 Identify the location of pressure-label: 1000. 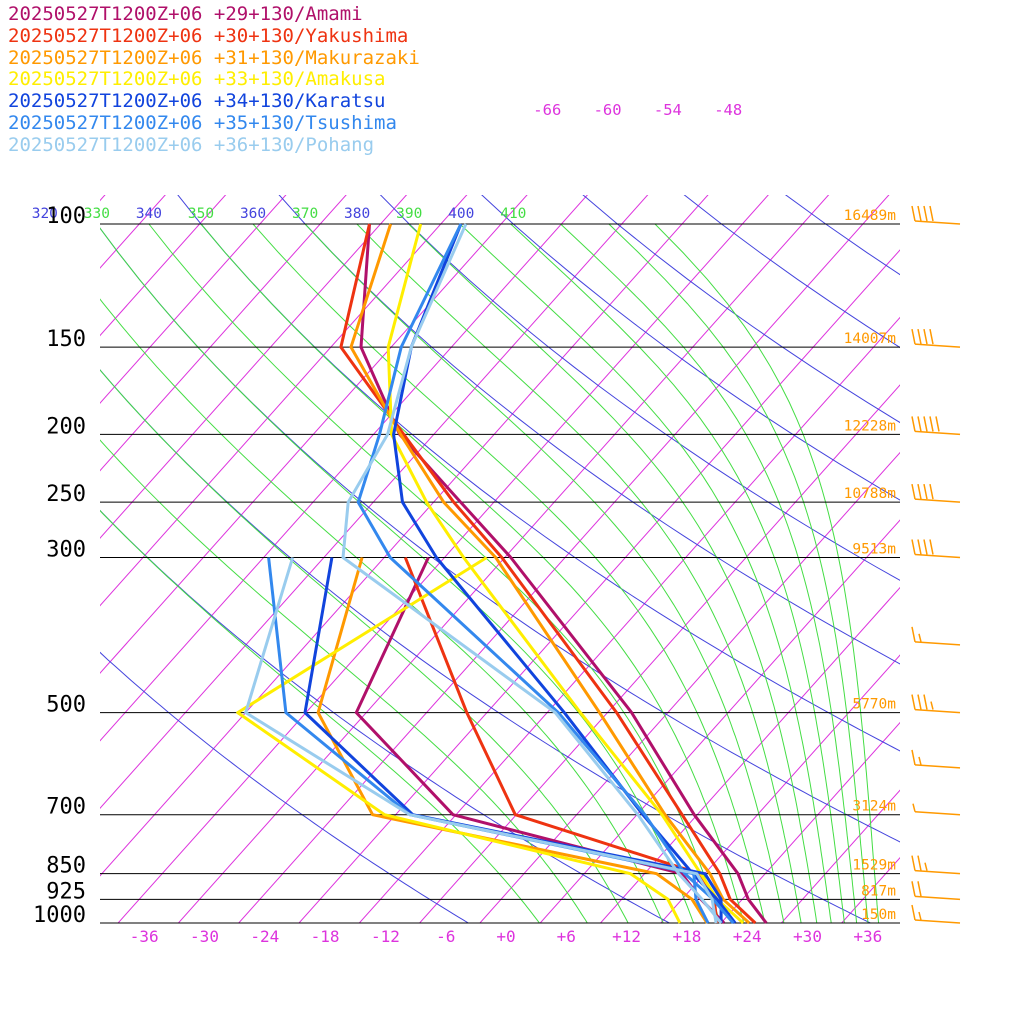
(59, 915).